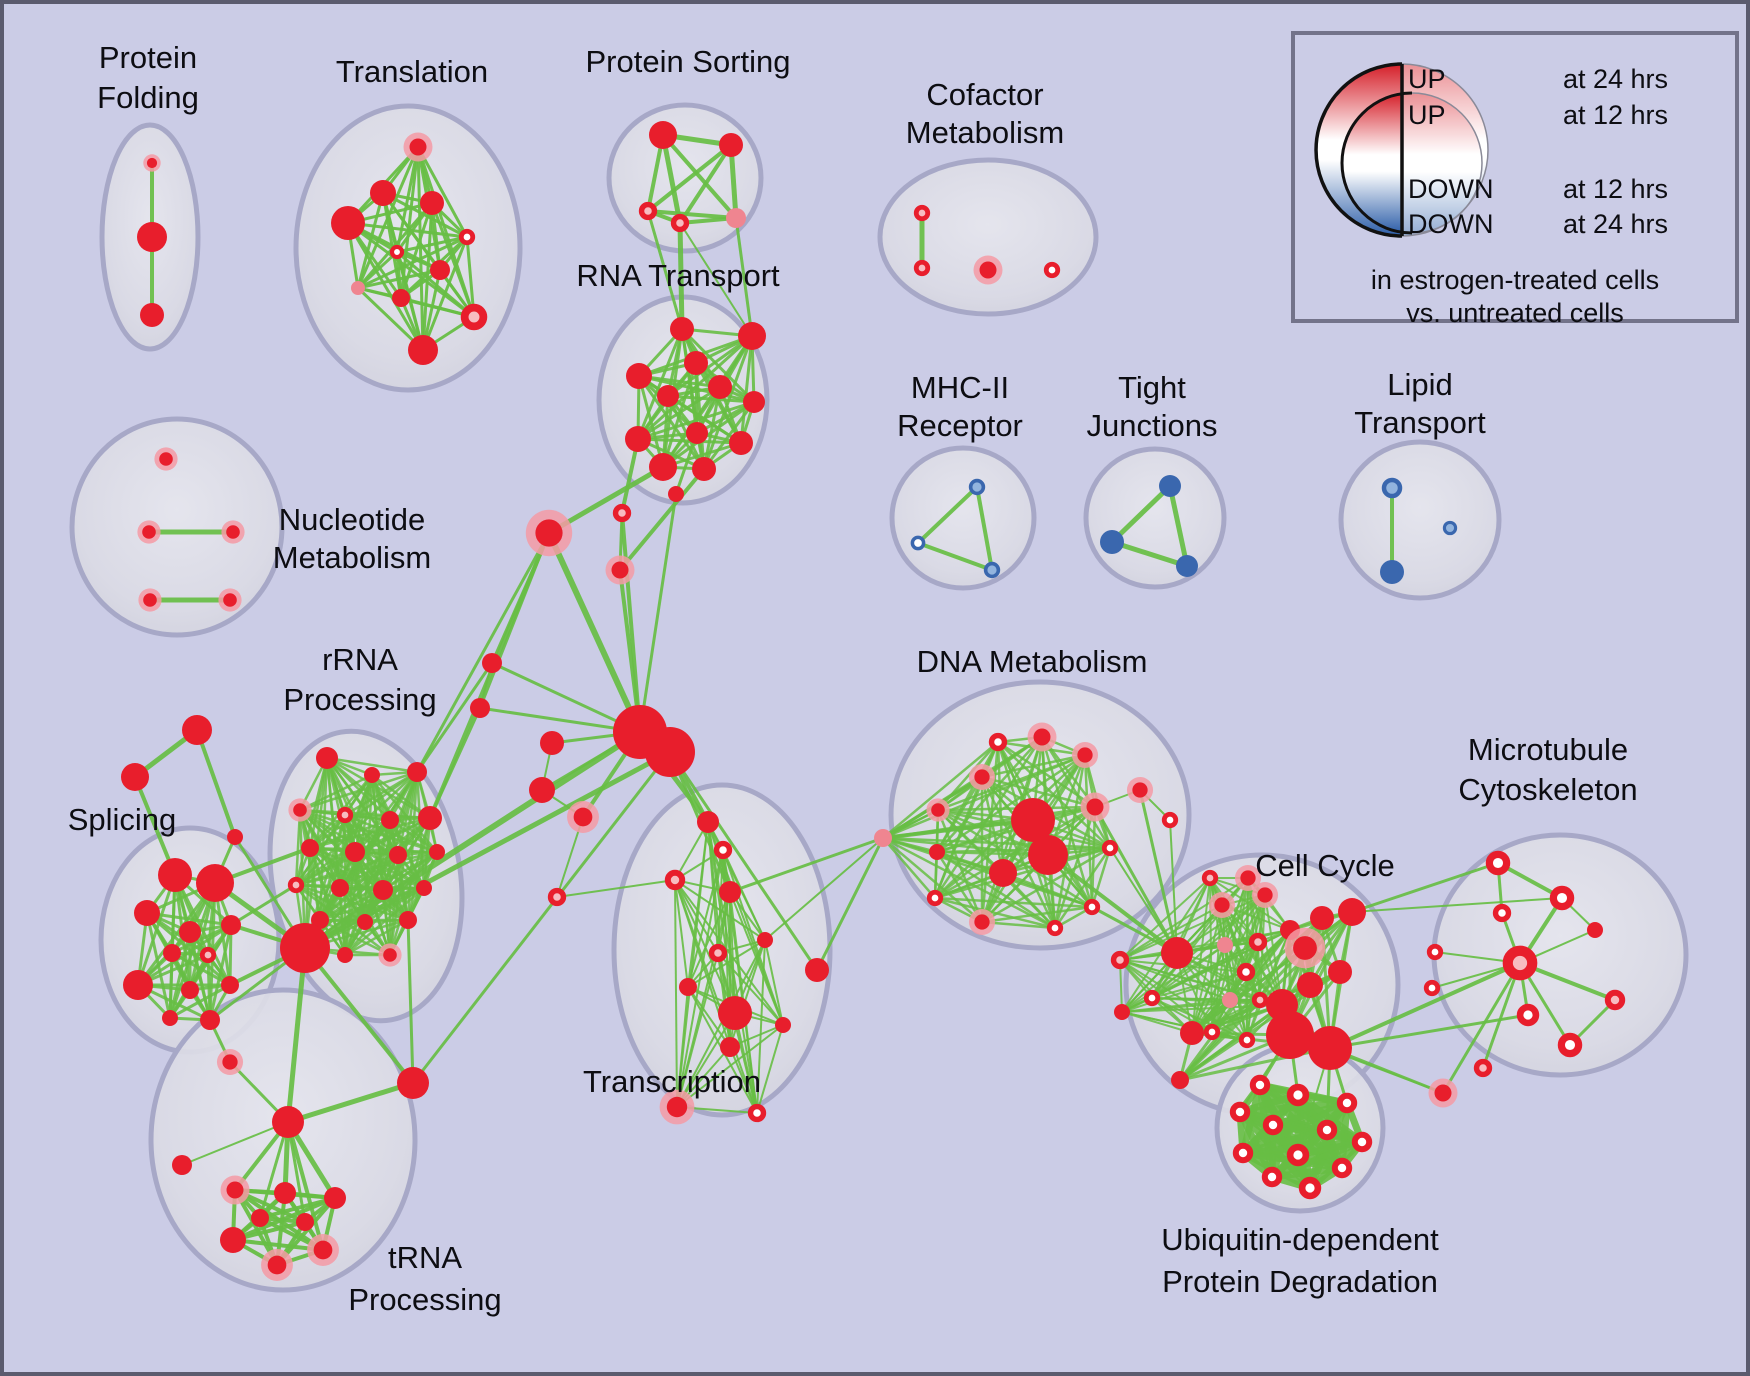 The image size is (1750, 1376). Describe the element at coordinates (1615, 115) in the screenshot. I see `legend-time-1: at 12 hrs` at that location.